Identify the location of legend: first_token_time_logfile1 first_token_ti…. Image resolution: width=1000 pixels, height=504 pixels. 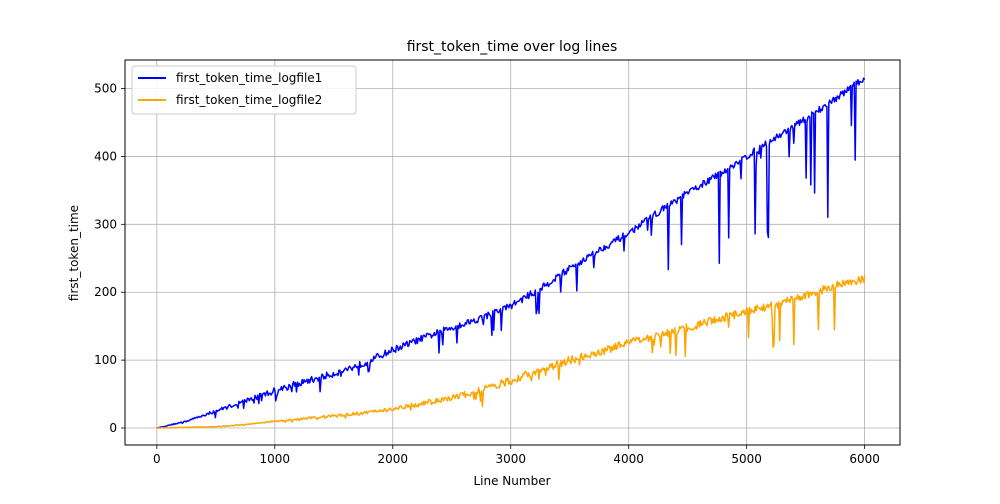
(244, 90).